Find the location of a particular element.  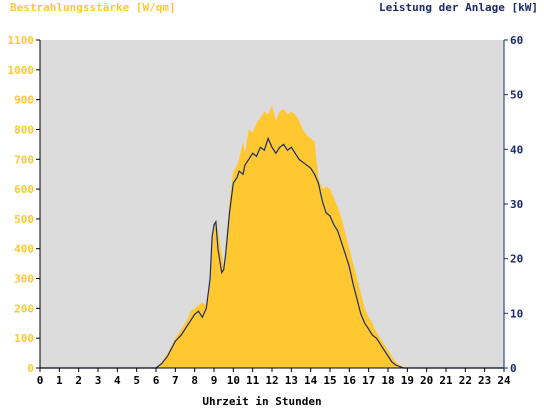

left-tick-label: 100 is located at coordinates (24, 338).